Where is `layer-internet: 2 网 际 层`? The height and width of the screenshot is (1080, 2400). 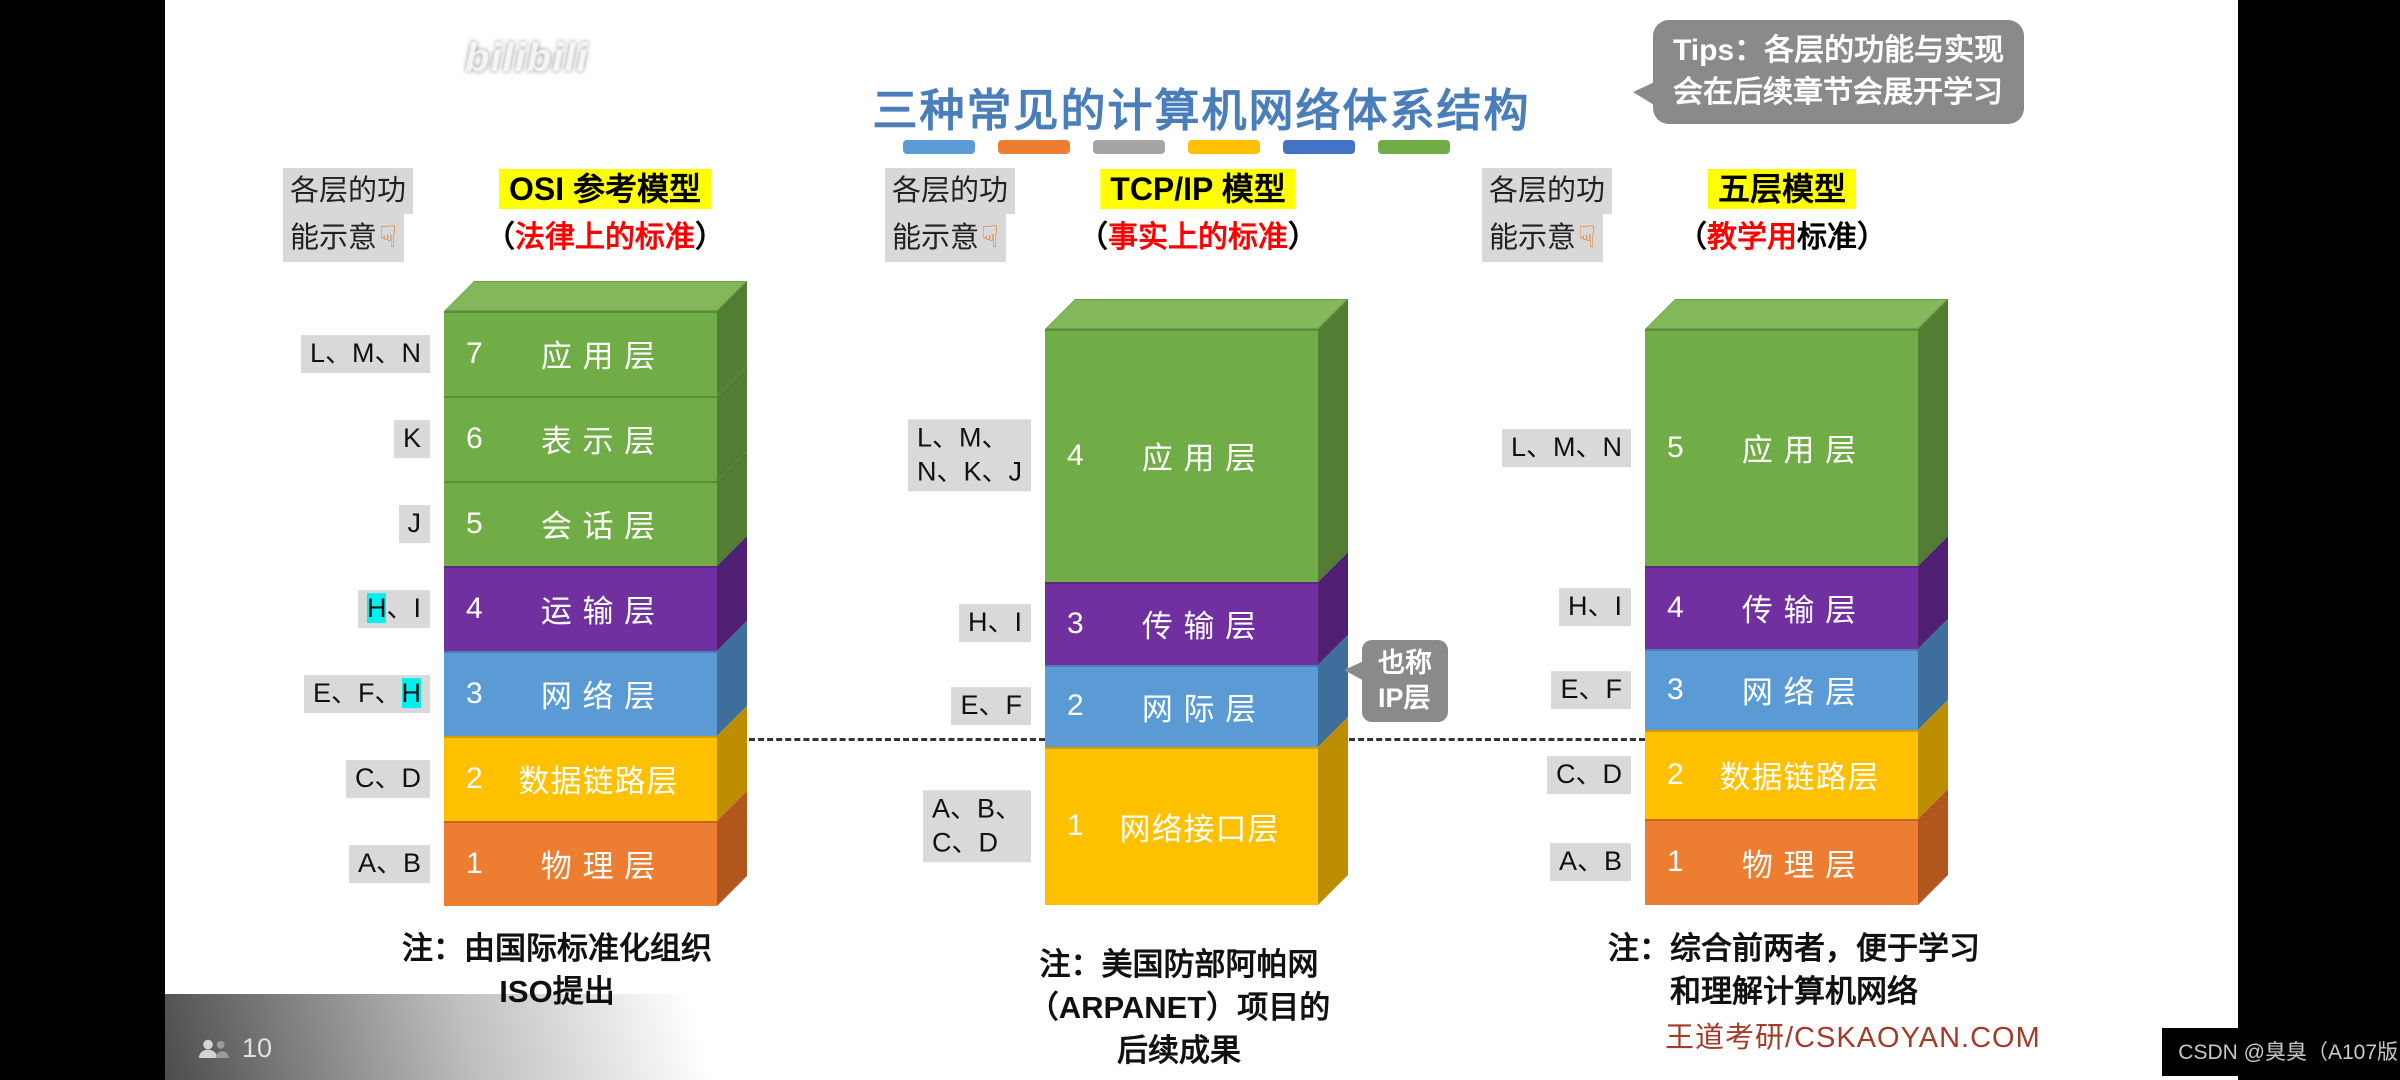 layer-internet: 2 网 际 层 is located at coordinates (1181, 706).